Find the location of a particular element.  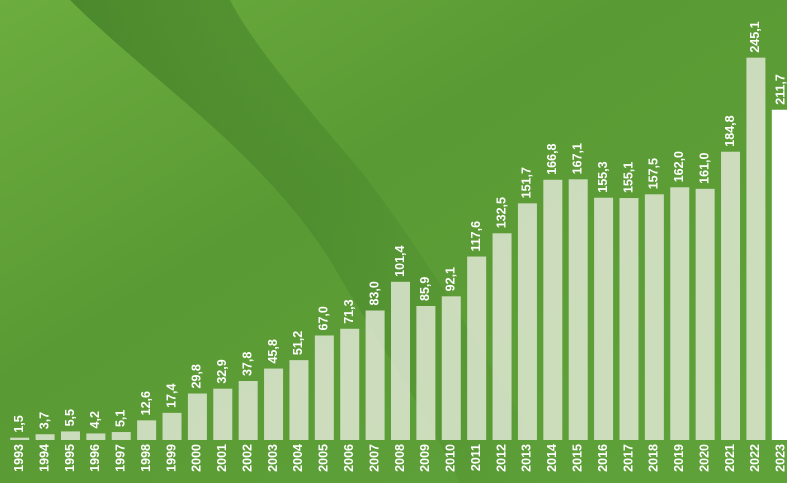

x-tick-label: 2006 is located at coordinates (349, 458).